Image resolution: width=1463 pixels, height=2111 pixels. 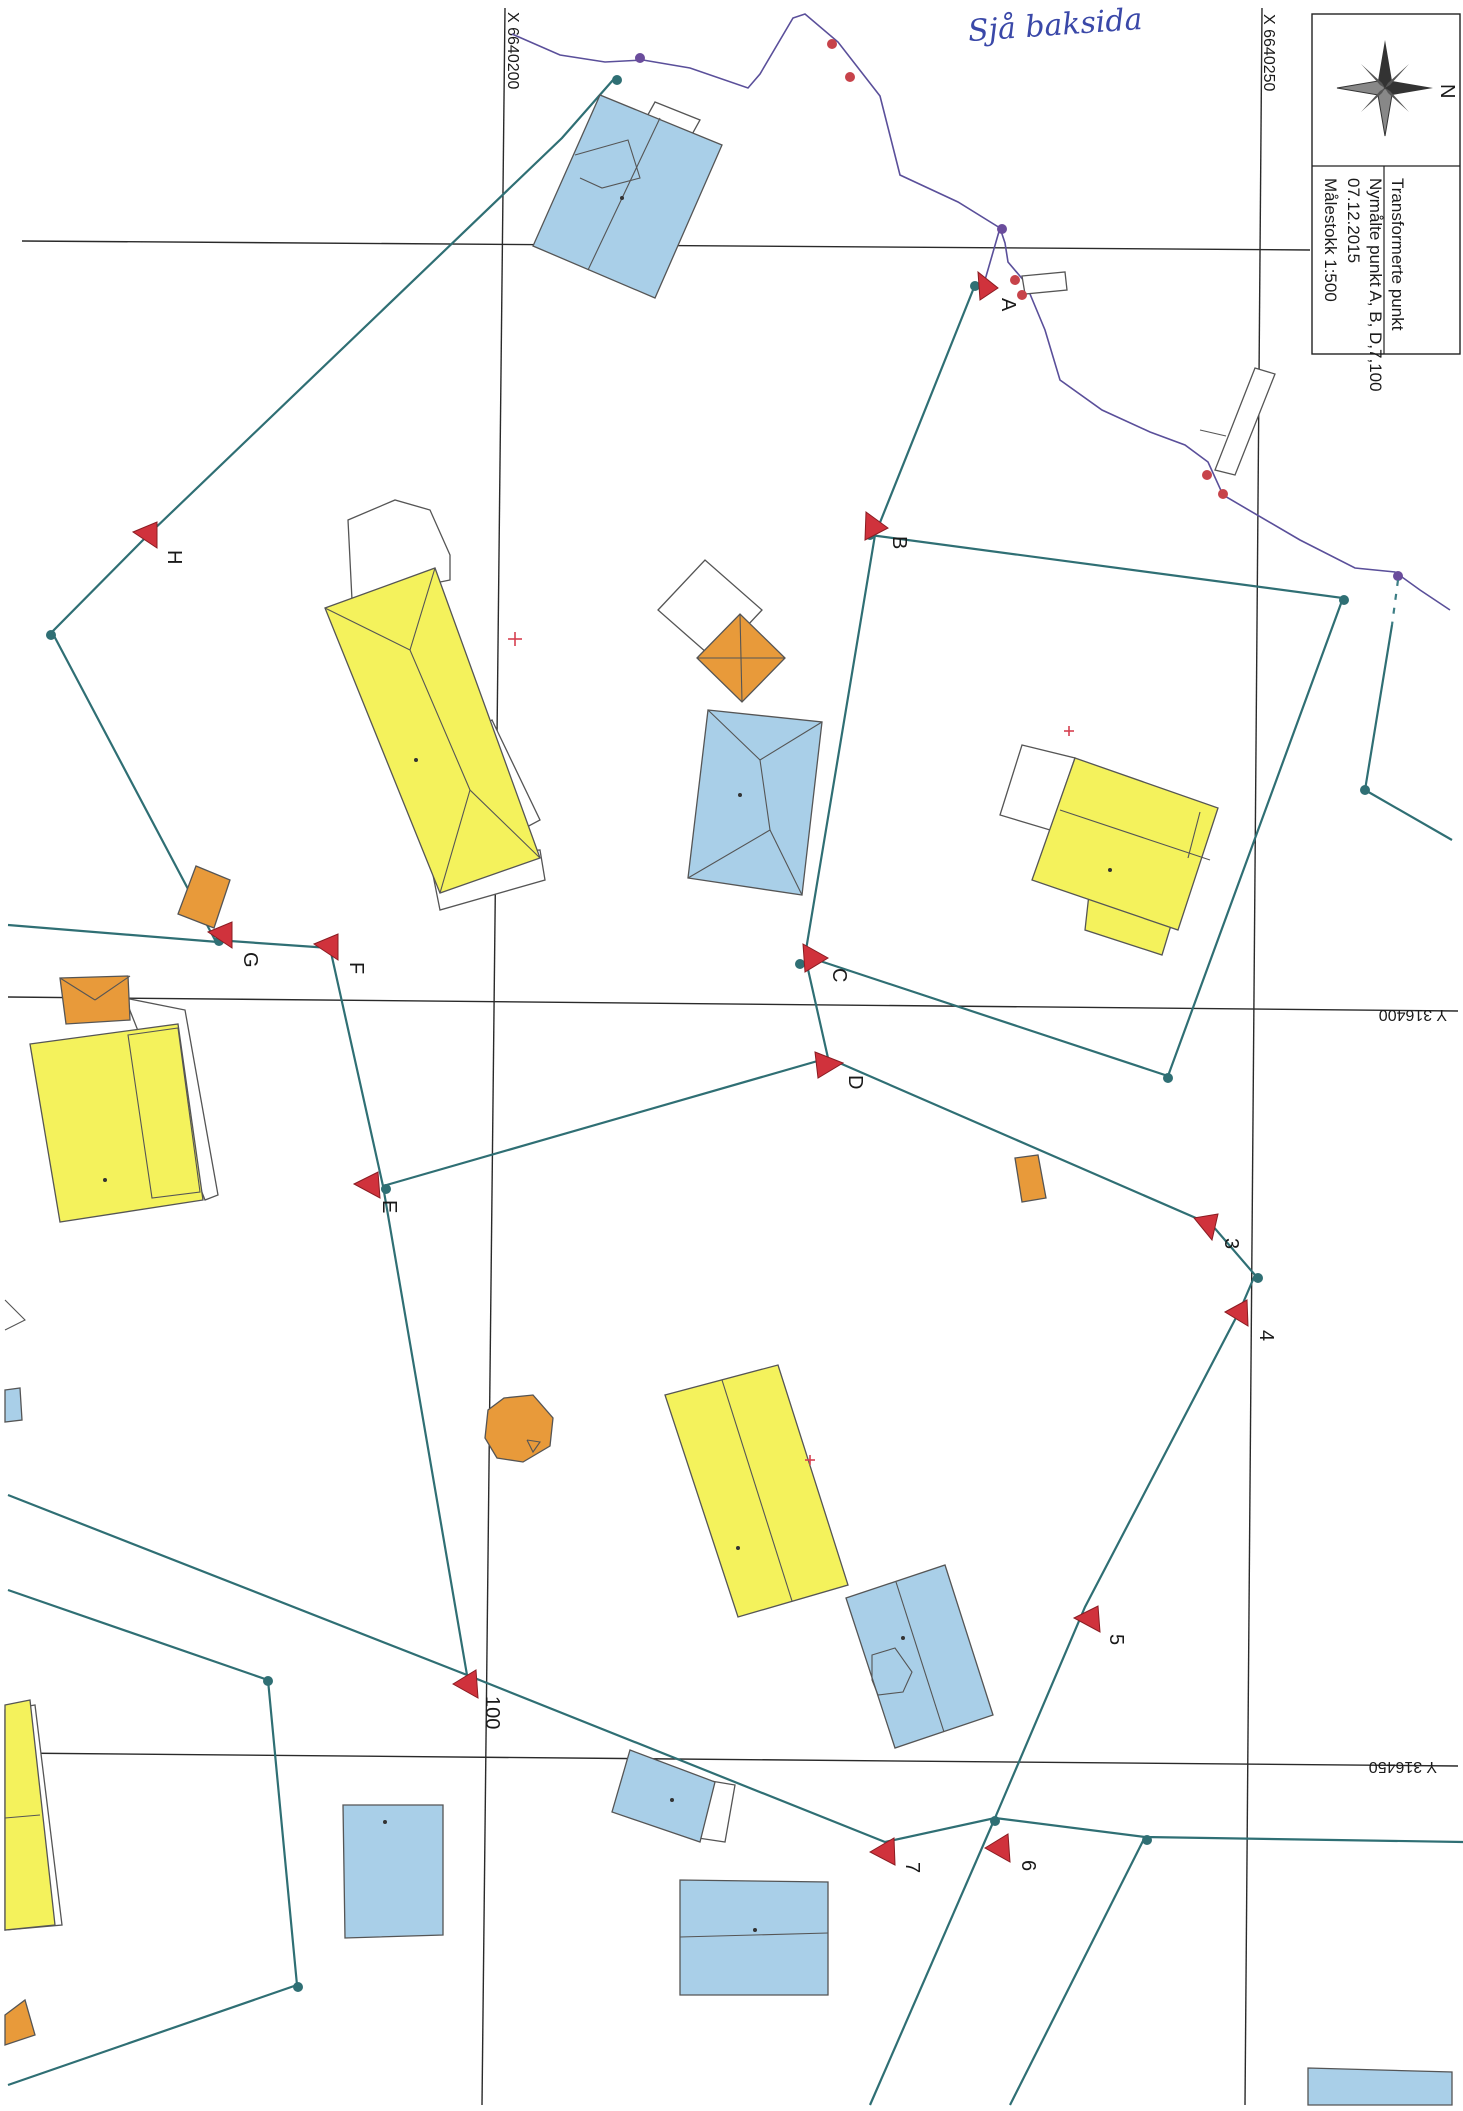 I want to click on svg-text: H, so click(x=174, y=557).